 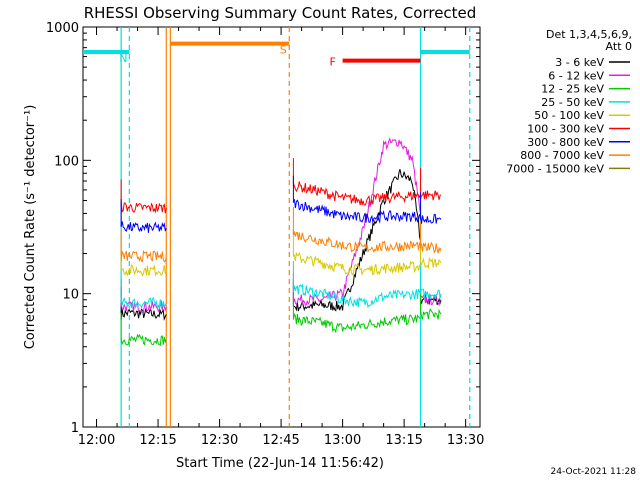 I want to click on x-tick-label: 12:15, so click(x=157, y=440).